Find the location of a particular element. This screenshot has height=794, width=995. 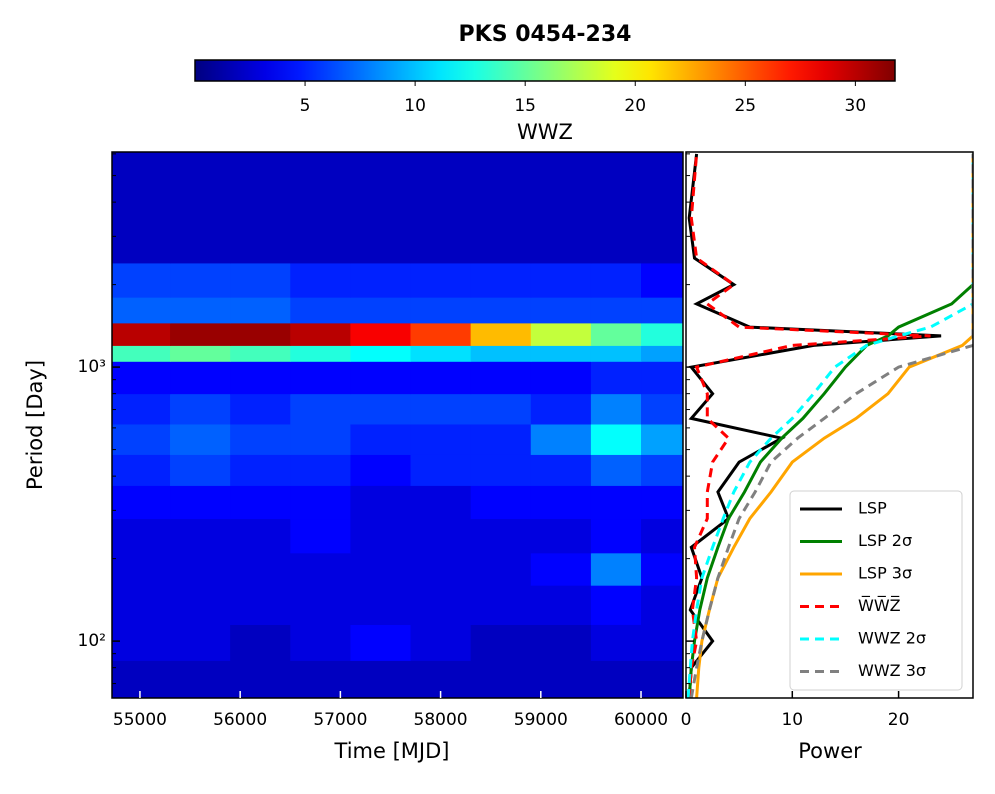

colorbar-tick-label: 20 is located at coordinates (635, 106).